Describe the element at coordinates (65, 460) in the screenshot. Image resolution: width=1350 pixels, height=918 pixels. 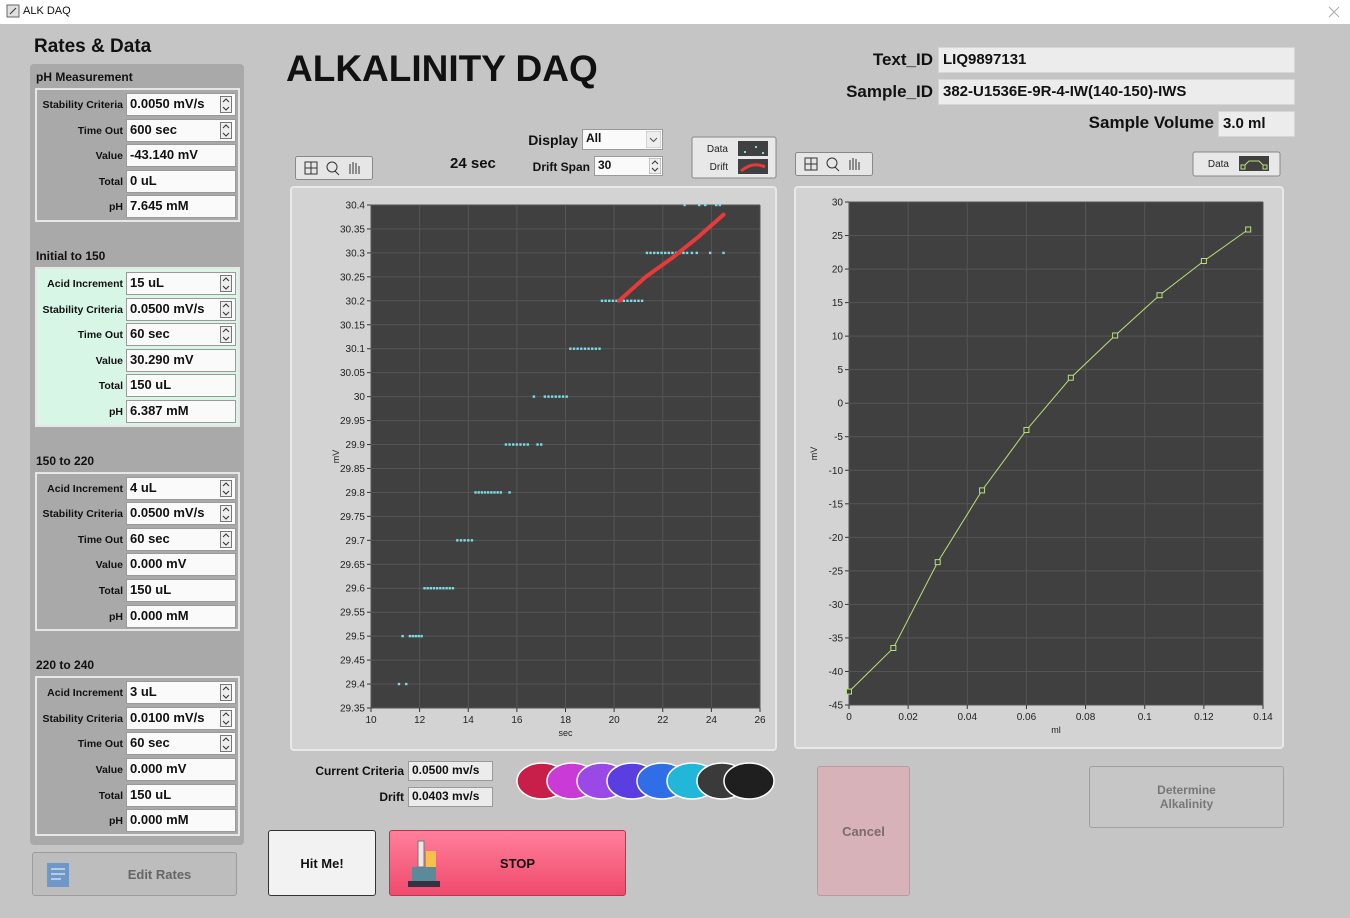
I see `section-title: 150 to 220` at that location.